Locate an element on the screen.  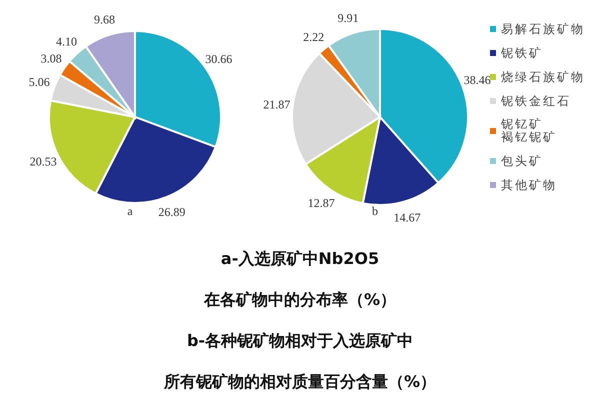
text: 所有铌矿物的相对质量百分含量（%） is located at coordinates (300, 382).